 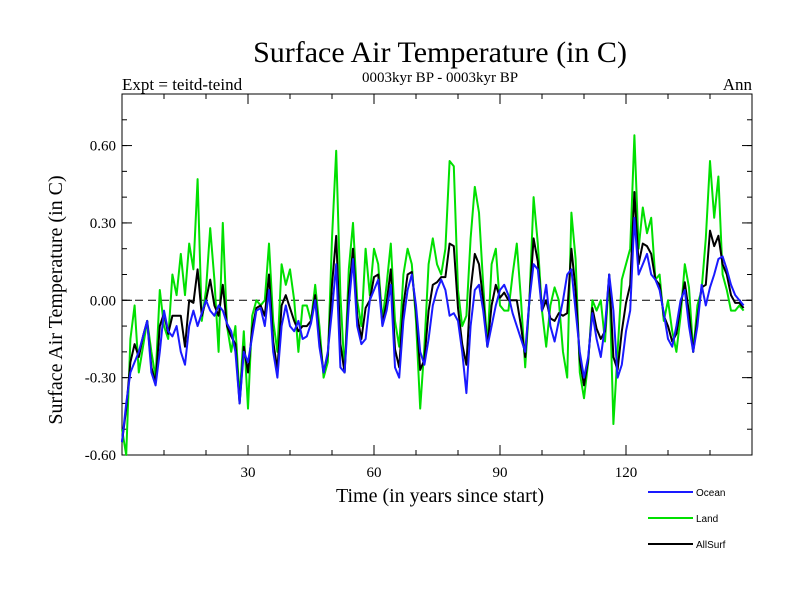 I want to click on chart-subtitle: 0003kyr BP - 0003kyr BP, so click(x=440, y=78).